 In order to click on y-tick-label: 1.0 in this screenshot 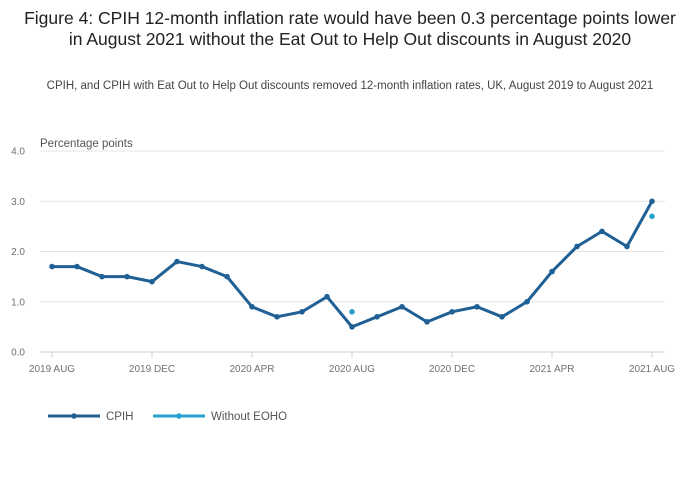, I will do `click(18, 302)`.